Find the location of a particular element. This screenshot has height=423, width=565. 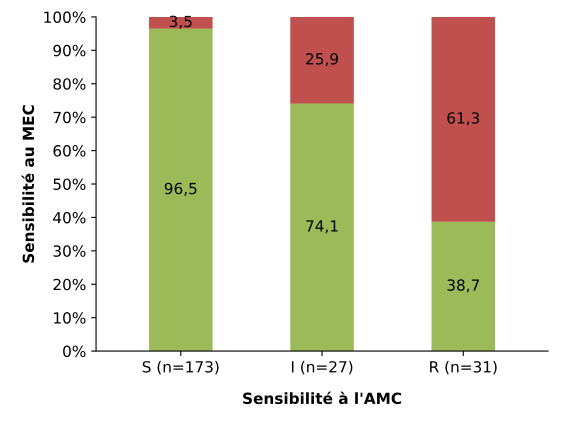

data-label: 3,5 is located at coordinates (181, 22).